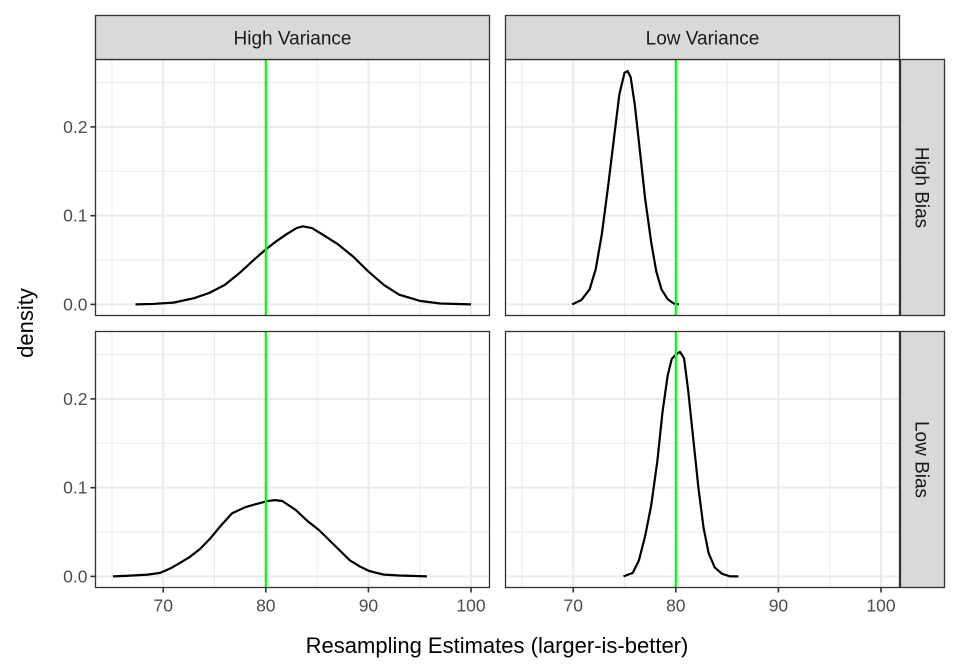  Describe the element at coordinates (25, 323) in the screenshot. I see `y-axis-title: density` at that location.